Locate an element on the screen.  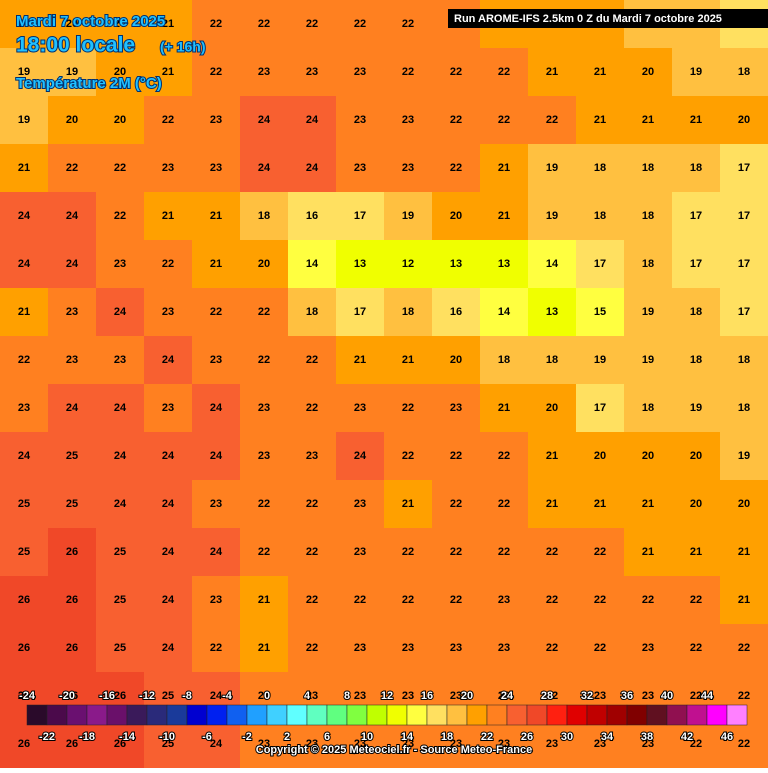
legend-label: 22 is located at coordinates (487, 737).